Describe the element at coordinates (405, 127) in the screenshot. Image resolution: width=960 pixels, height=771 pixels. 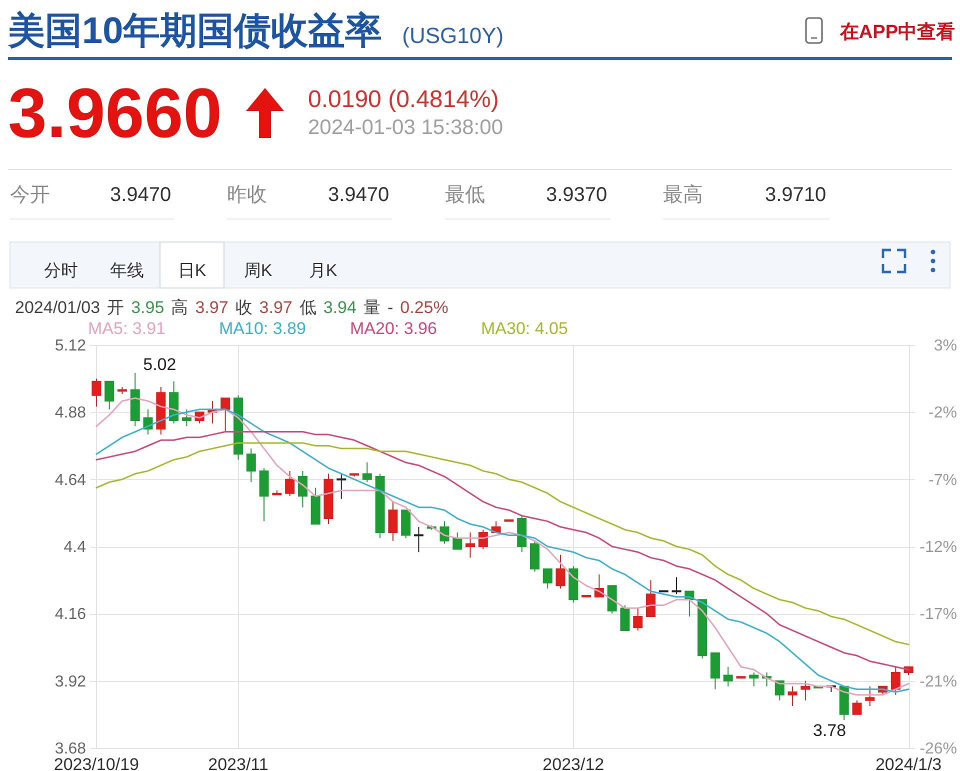
I see `header-text: 2024-01-03 15:38:00` at that location.